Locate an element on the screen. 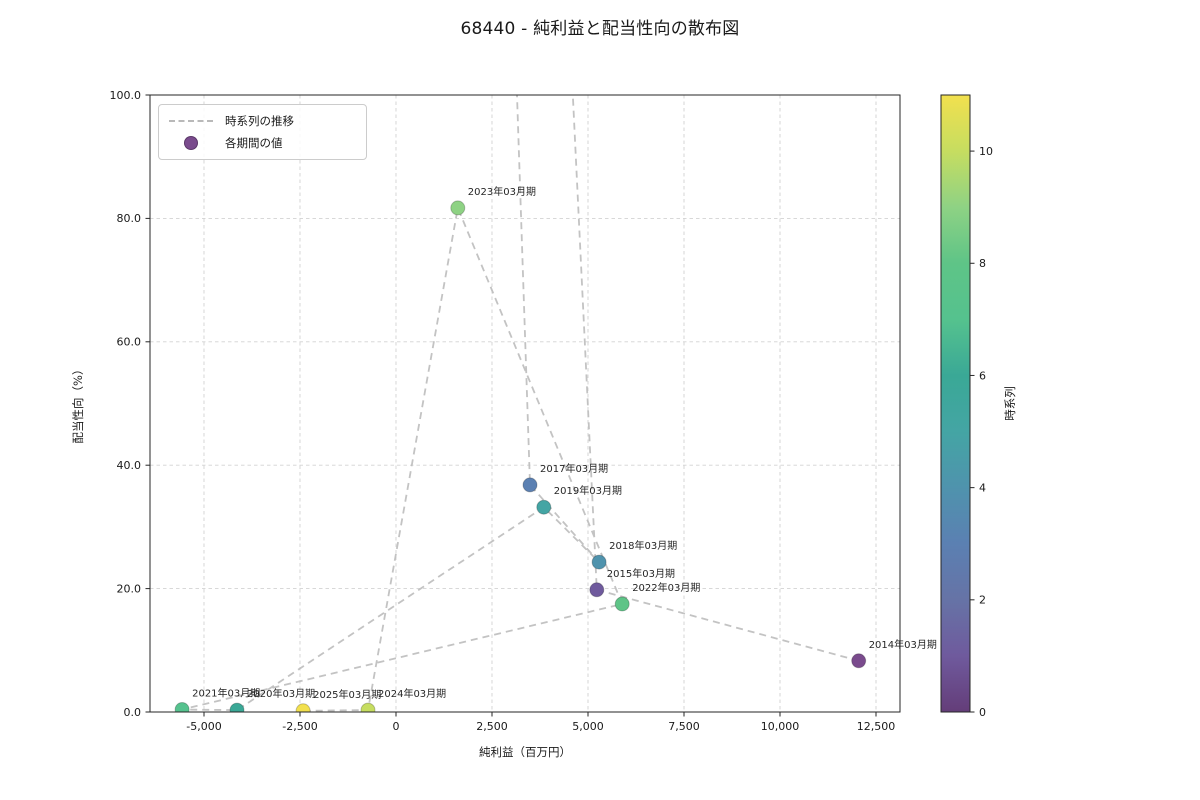 Image resolution: width=1200 pixels, height=800 pixels. x-tick-label: 2,500 is located at coordinates (492, 726).